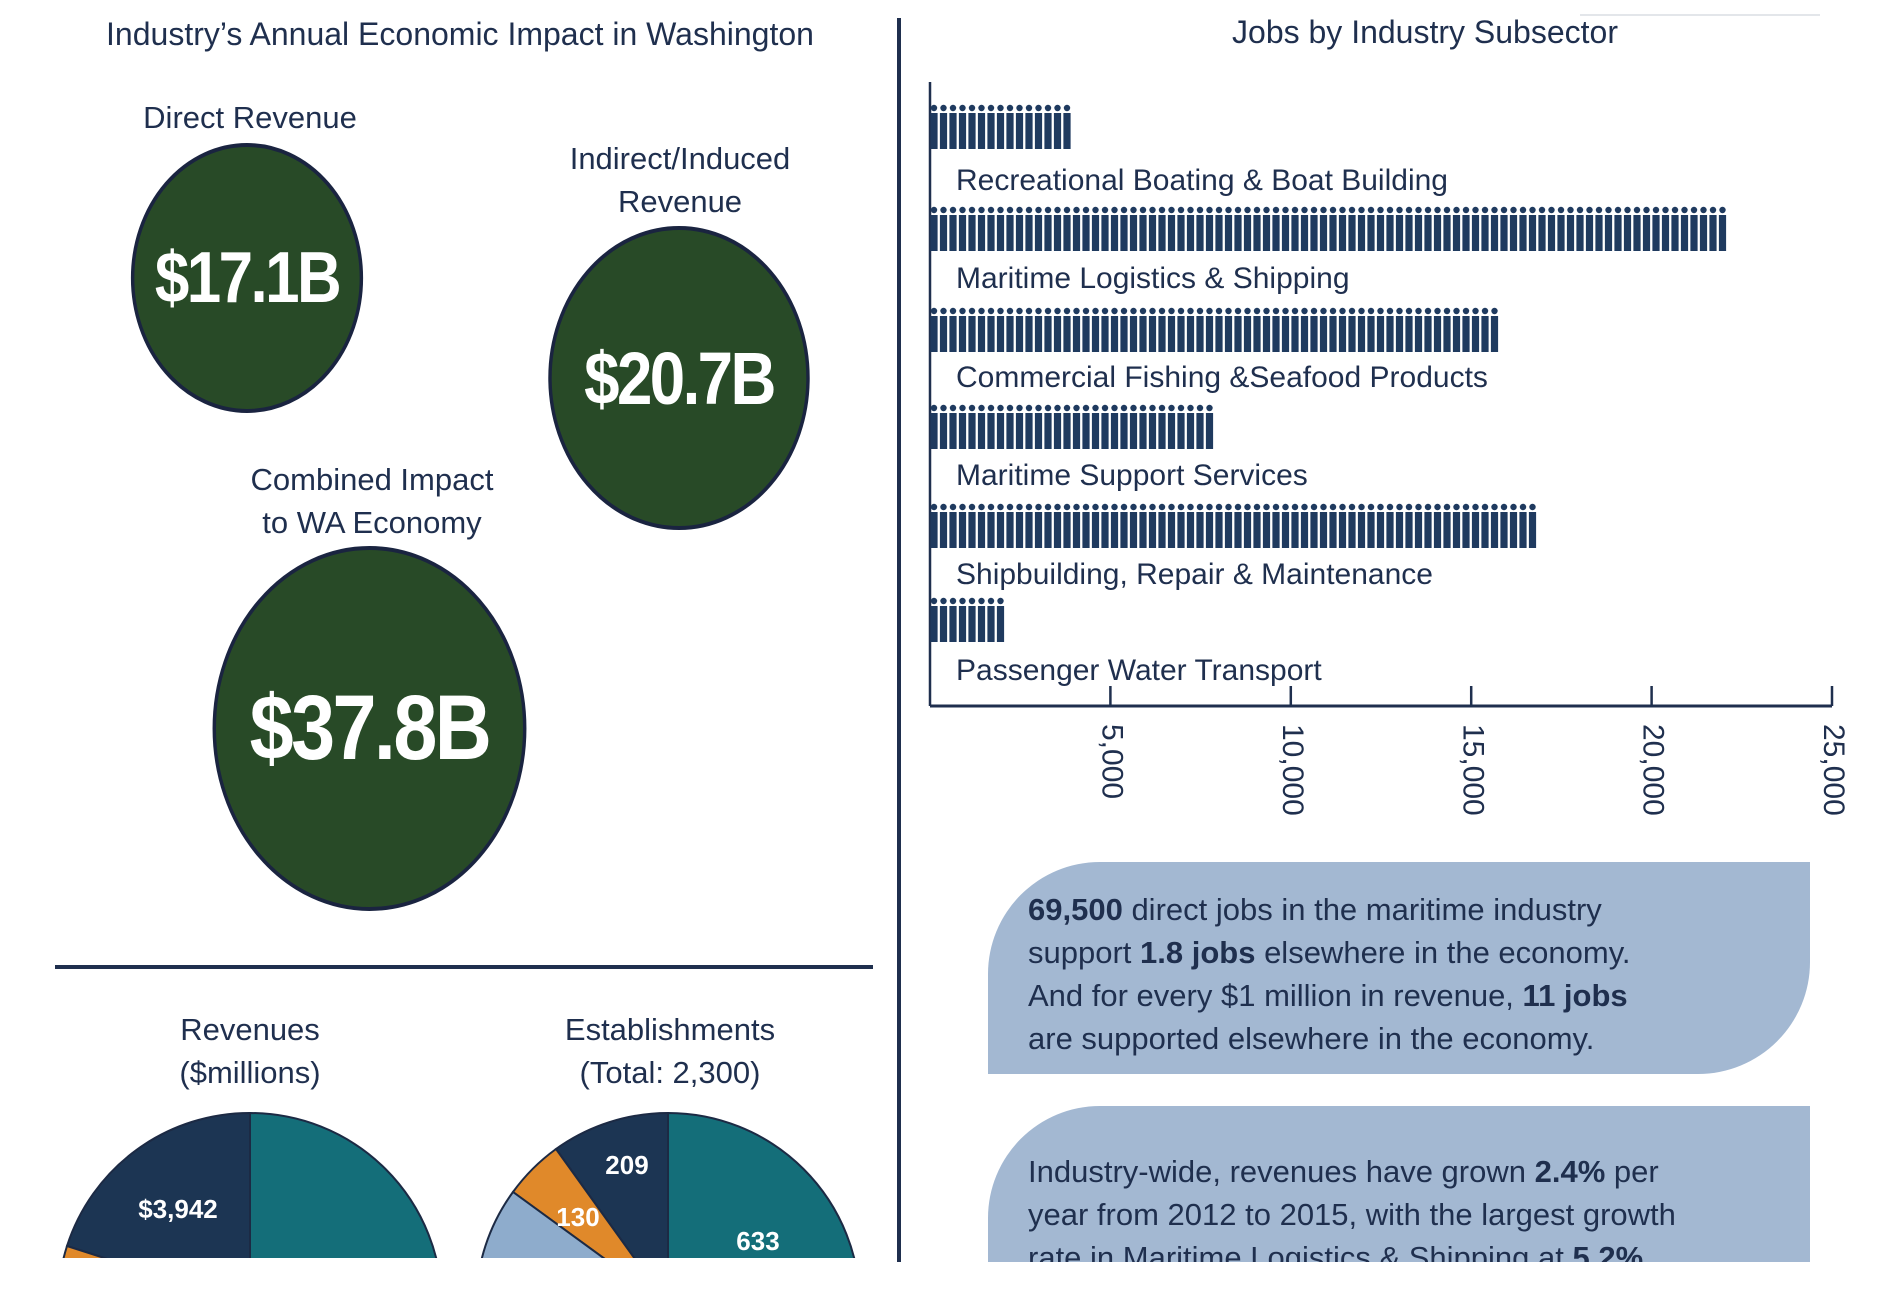  I want to click on revenues-title-line1: Revenues, so click(250, 1029).